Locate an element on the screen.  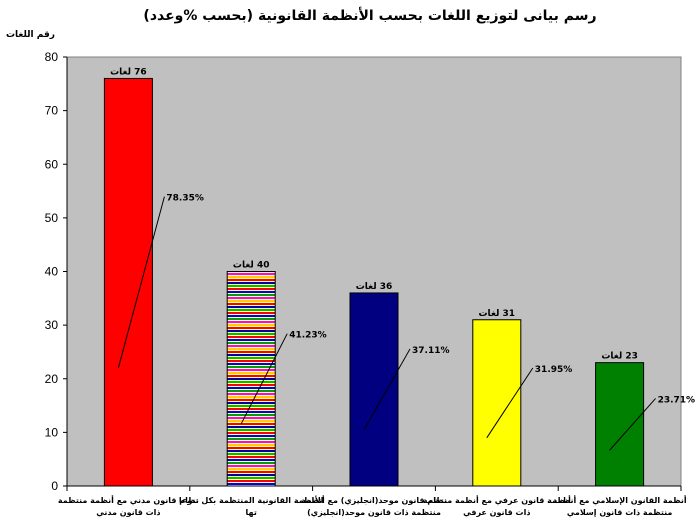
y-tick-label: 0 is located at coordinates (54, 486).